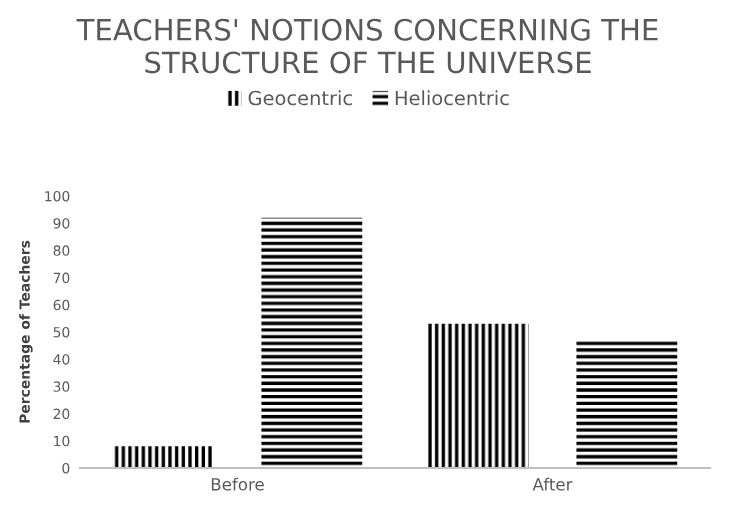 Image resolution: width=736 pixels, height=520 pixels. I want to click on x-tick-label: After, so click(552, 484).